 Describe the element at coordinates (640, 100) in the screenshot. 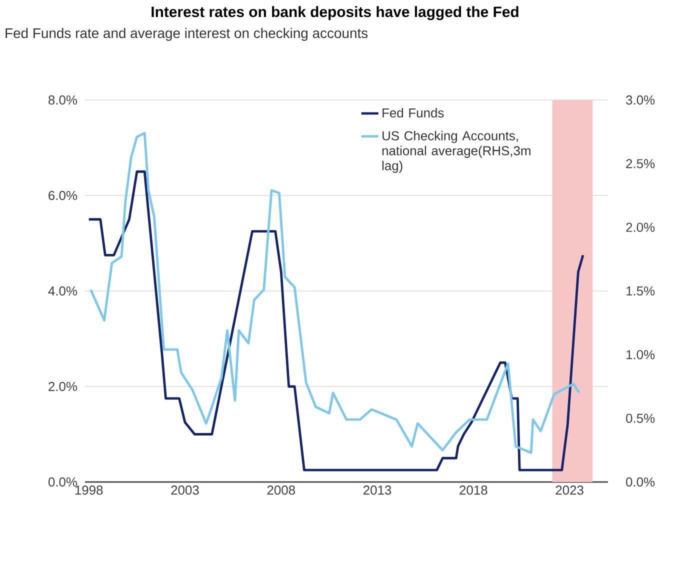

I see `y2-tick-label: 3.0%` at that location.